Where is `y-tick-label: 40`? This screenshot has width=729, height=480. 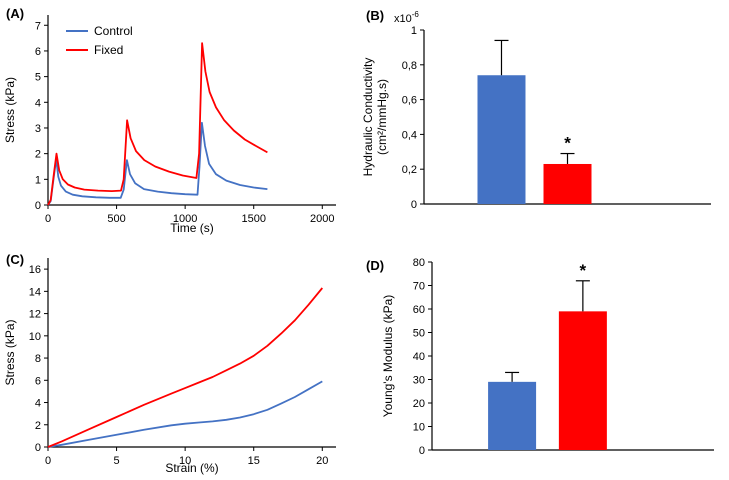 y-tick-label: 40 is located at coordinates (419, 357).